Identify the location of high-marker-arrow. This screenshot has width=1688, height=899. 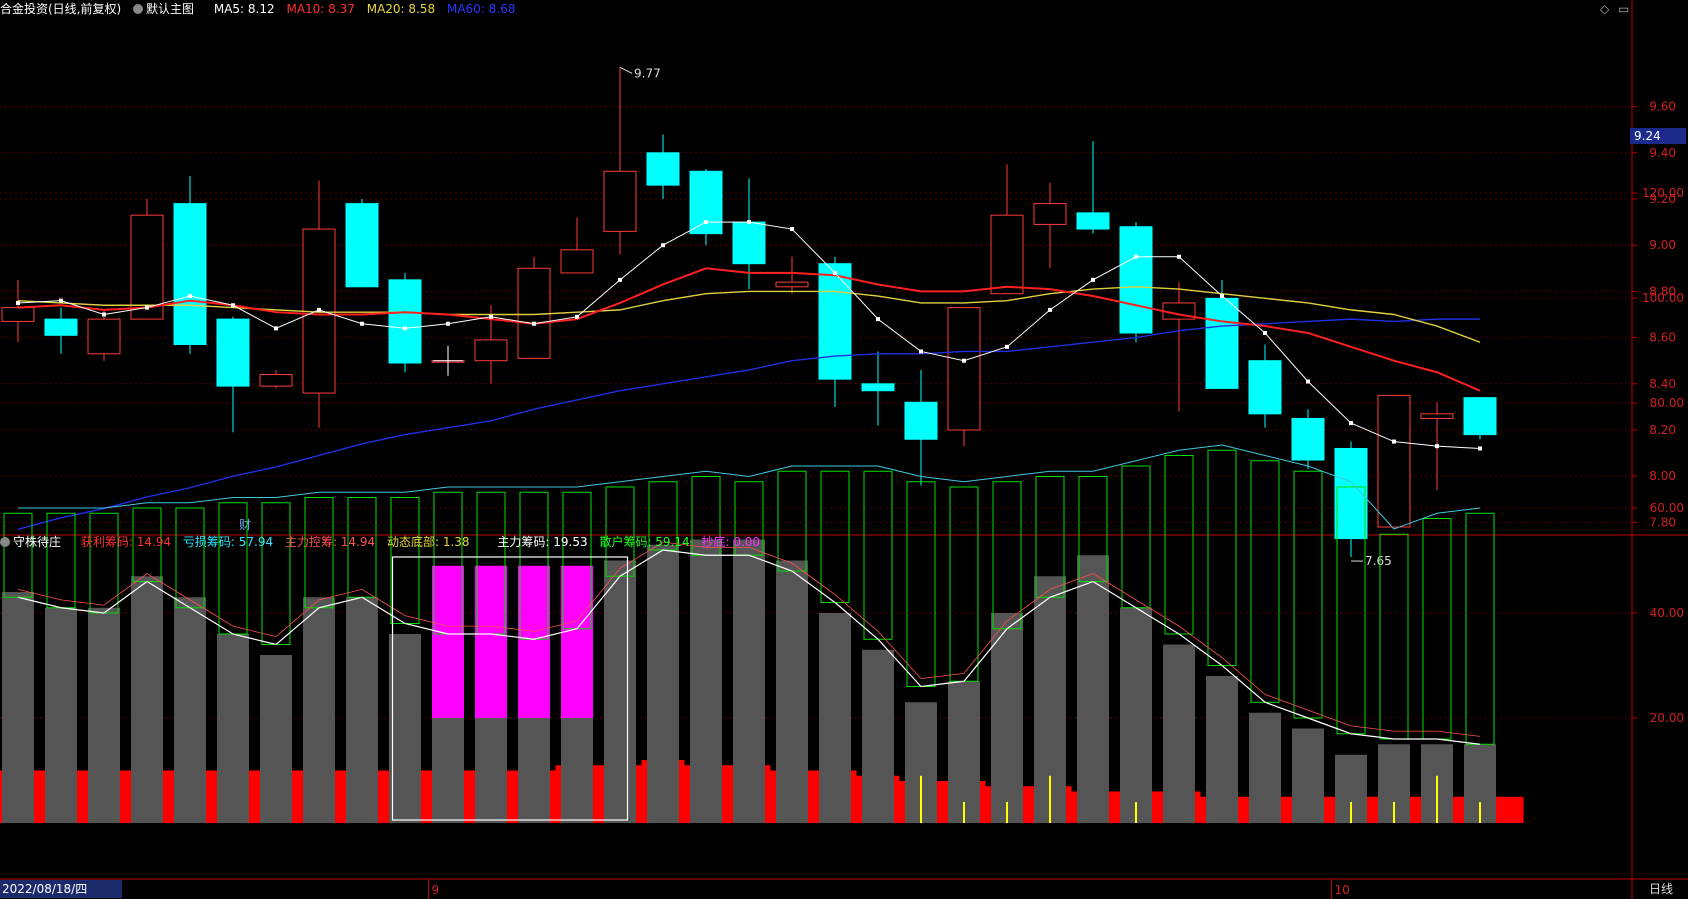
(626, 70).